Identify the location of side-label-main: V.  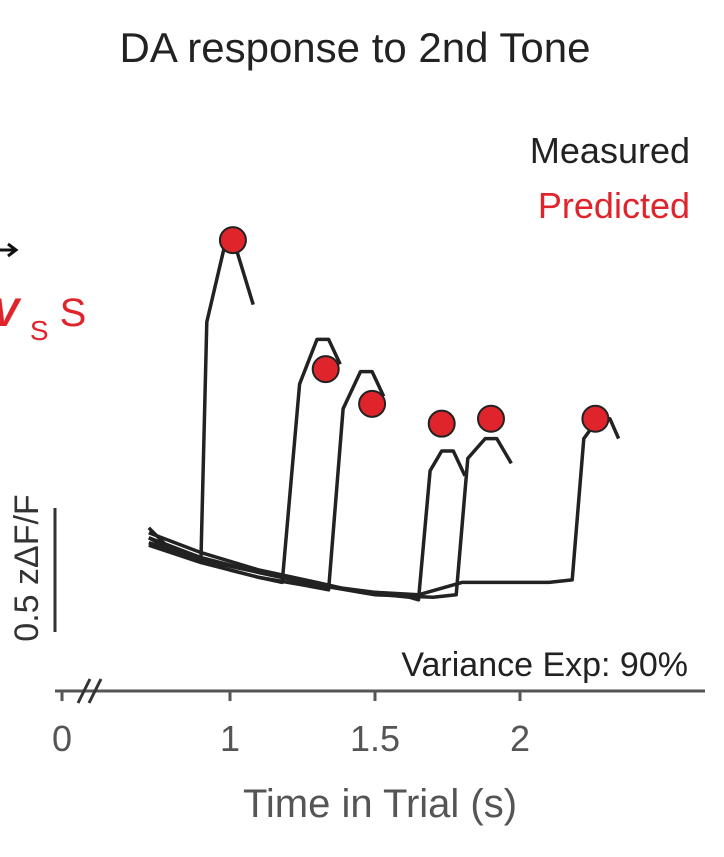
(11, 313).